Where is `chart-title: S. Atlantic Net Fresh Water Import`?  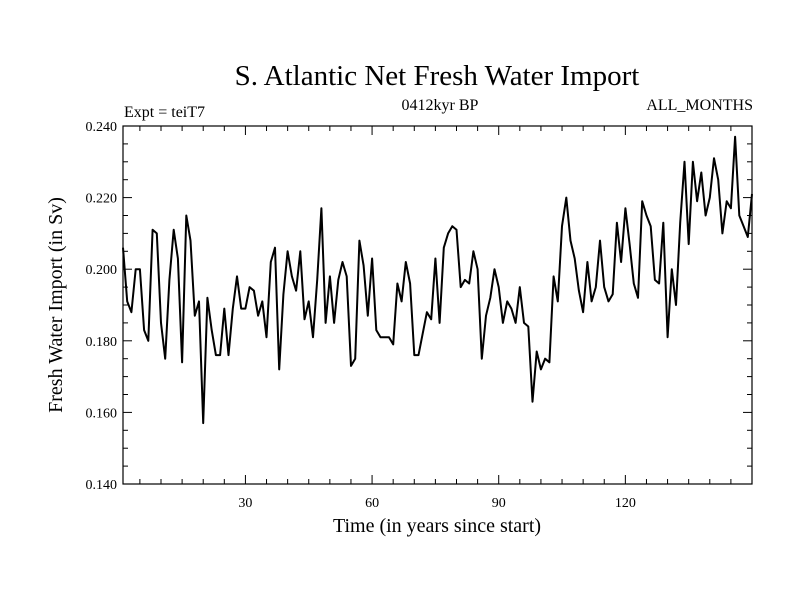
chart-title: S. Atlantic Net Fresh Water Import is located at coordinates (437, 76).